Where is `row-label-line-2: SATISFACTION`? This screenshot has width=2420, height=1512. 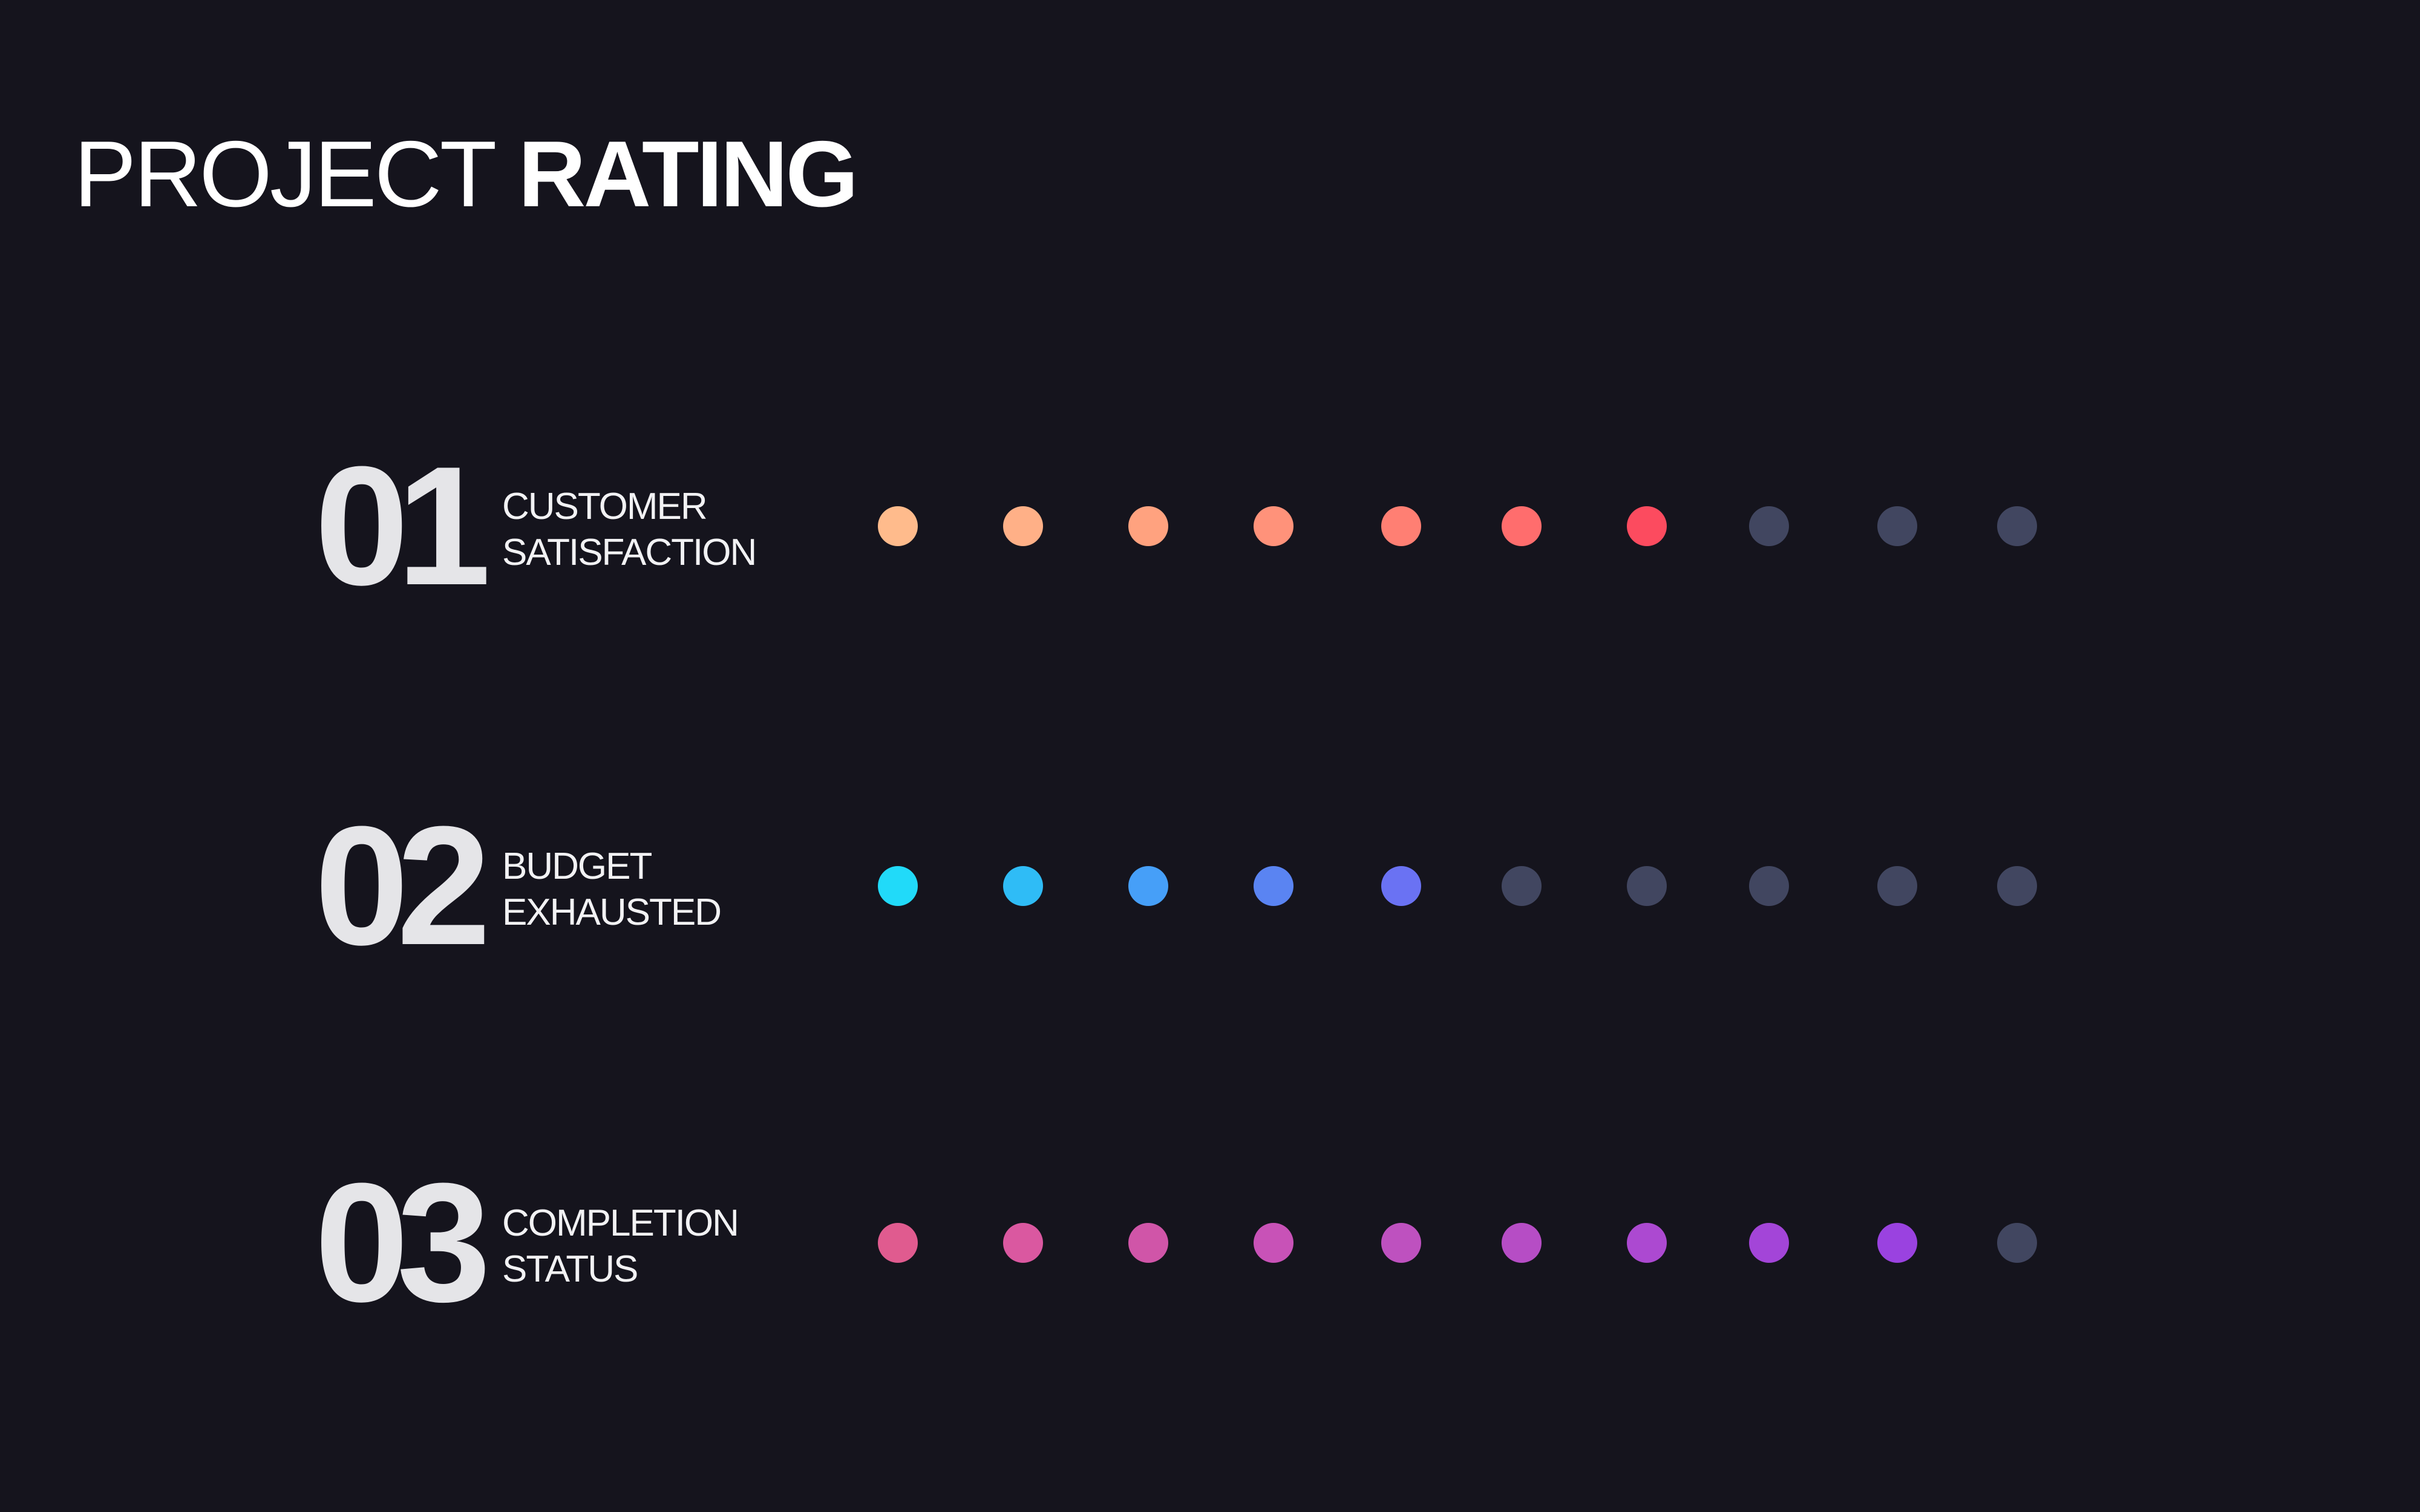
row-label-line-2: SATISFACTION is located at coordinates (629, 552).